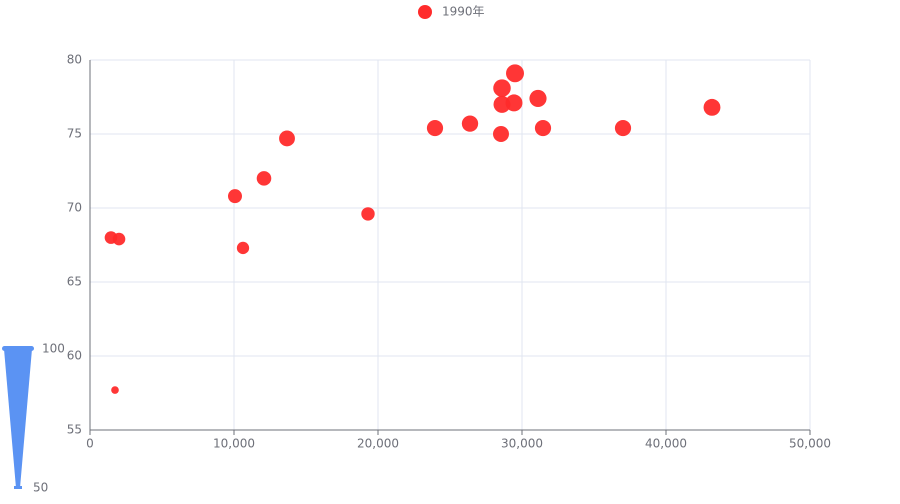 This screenshot has height=504, width=900. What do you see at coordinates (666, 444) in the screenshot?
I see `x-tick-label: 40,000` at bounding box center [666, 444].